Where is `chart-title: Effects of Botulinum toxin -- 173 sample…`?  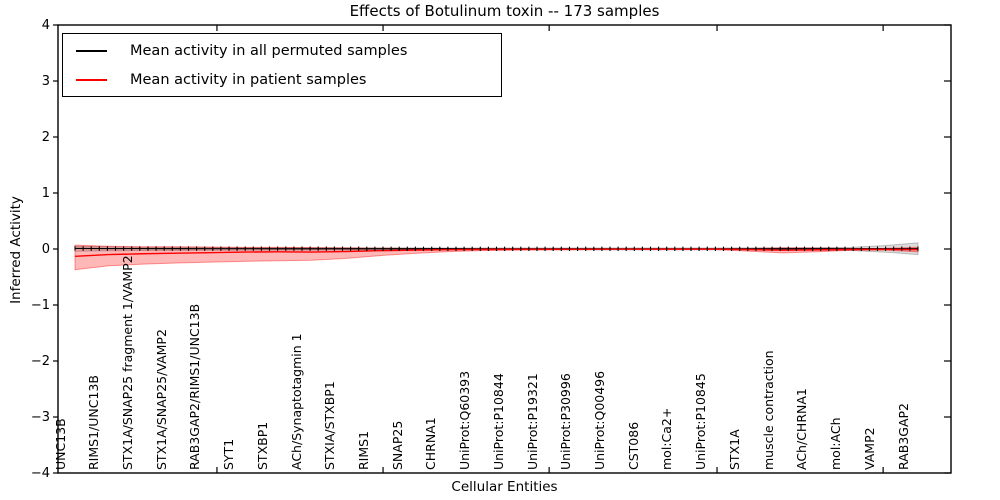
chart-title: Effects of Botulinum toxin -- 173 sample… is located at coordinates (504, 11).